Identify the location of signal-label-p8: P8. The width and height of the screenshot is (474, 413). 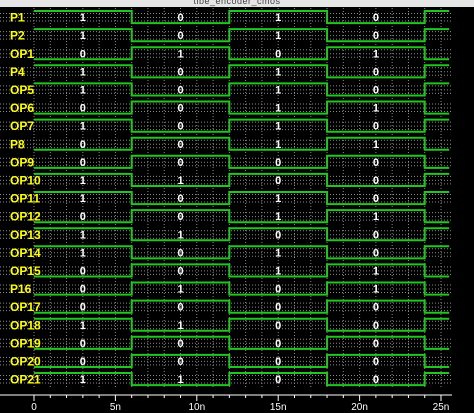
(17, 144).